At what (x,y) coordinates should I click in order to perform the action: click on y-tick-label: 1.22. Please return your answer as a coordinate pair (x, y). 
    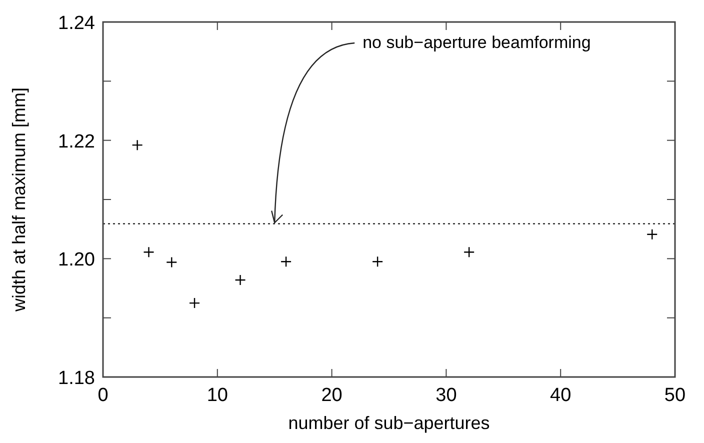
    Looking at the image, I should click on (76, 141).